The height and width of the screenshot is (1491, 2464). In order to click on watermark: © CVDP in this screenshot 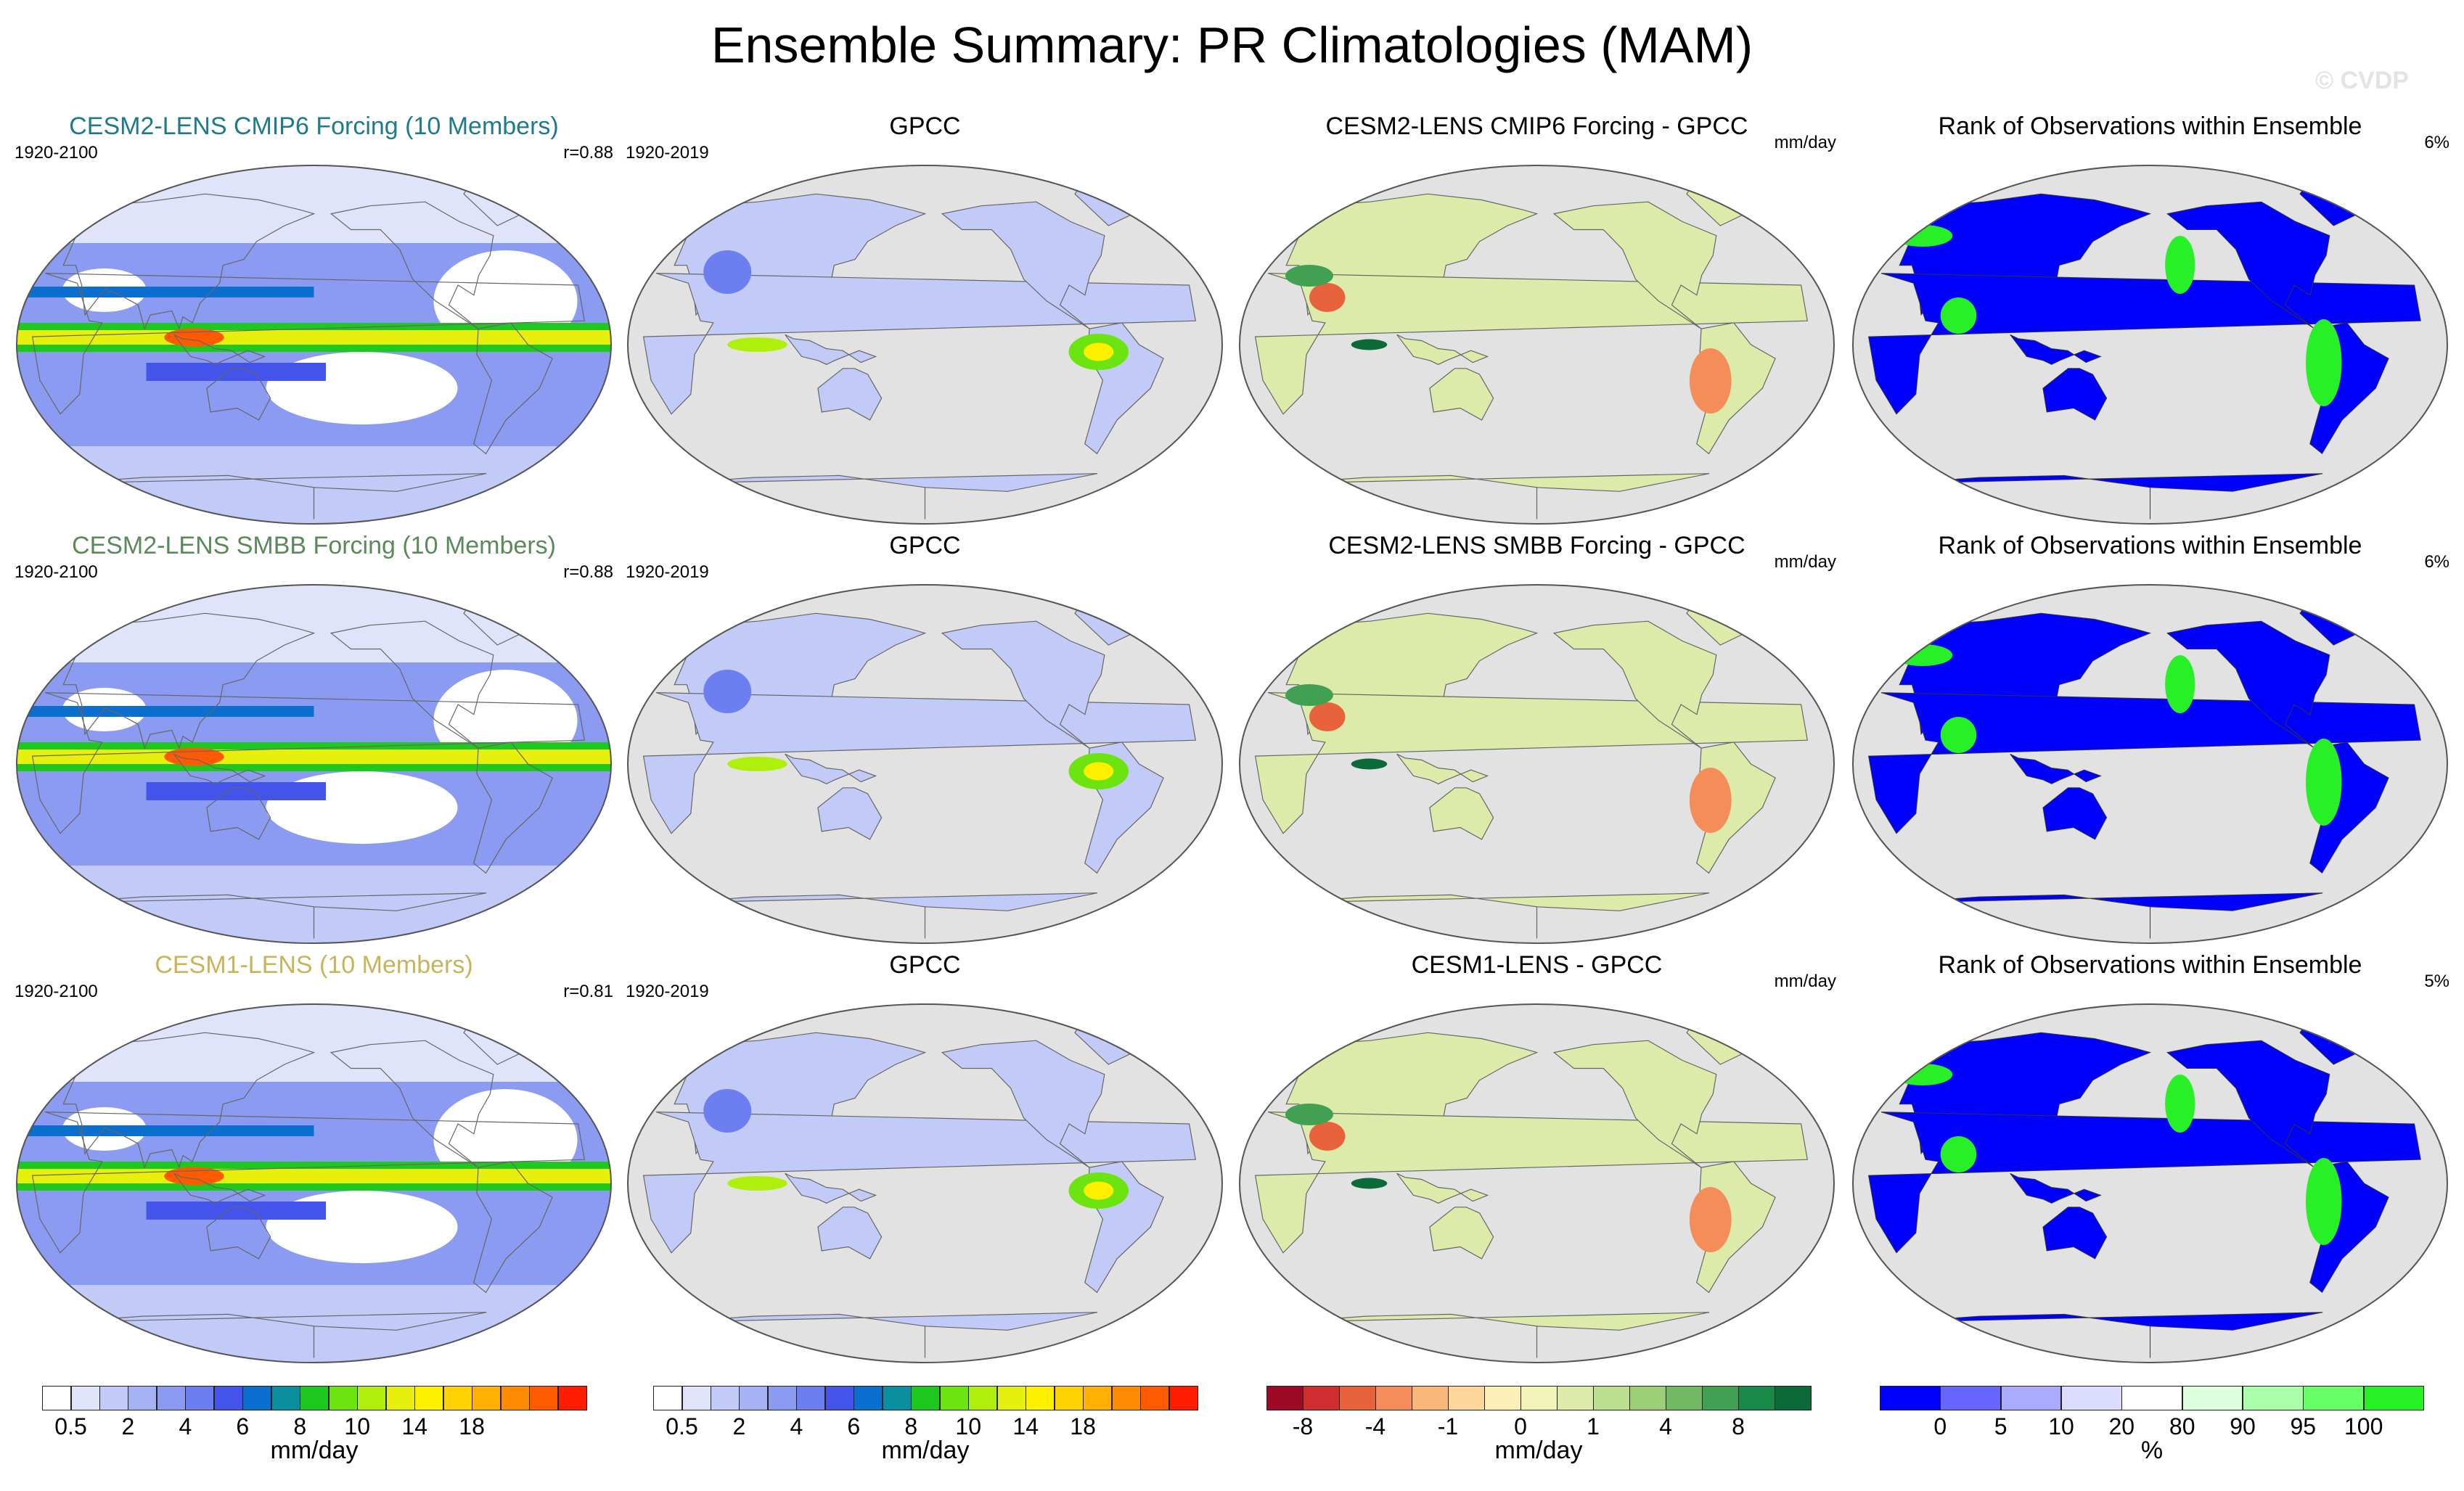, I will do `click(2362, 80)`.